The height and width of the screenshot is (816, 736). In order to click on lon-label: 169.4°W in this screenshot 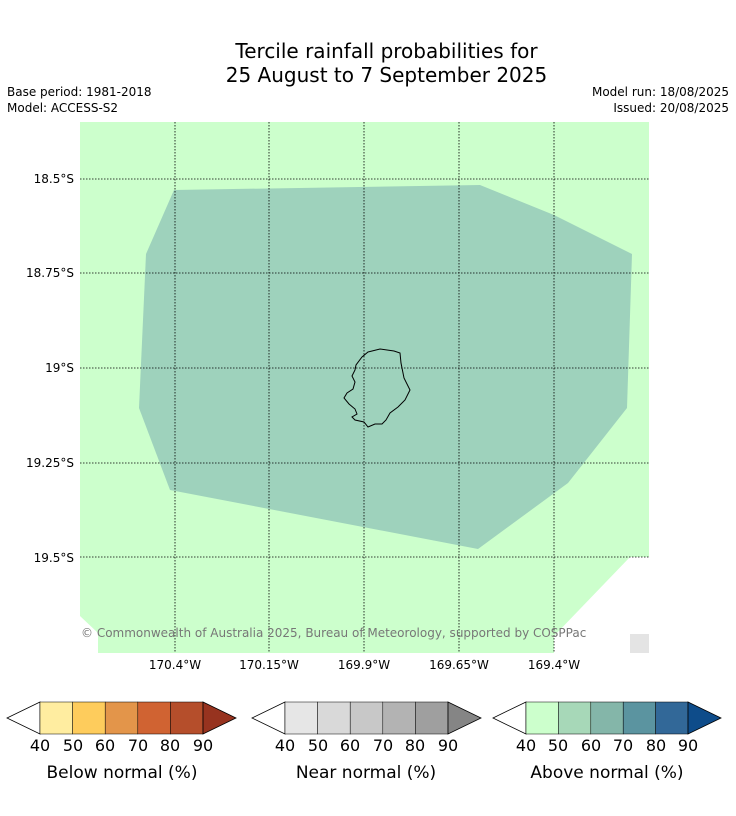, I will do `click(554, 665)`.